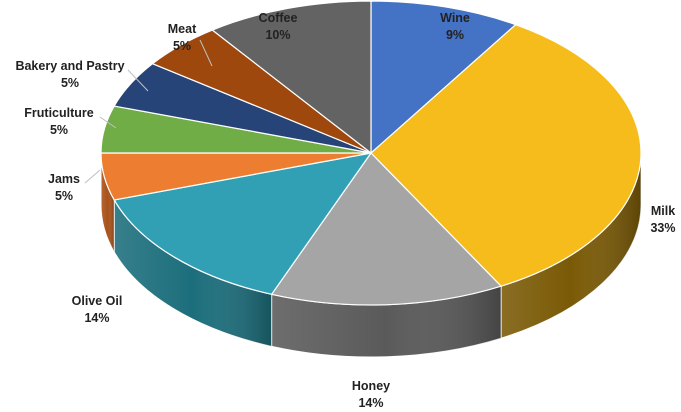  I want to click on pie-slice-coffee, so click(291, 77).